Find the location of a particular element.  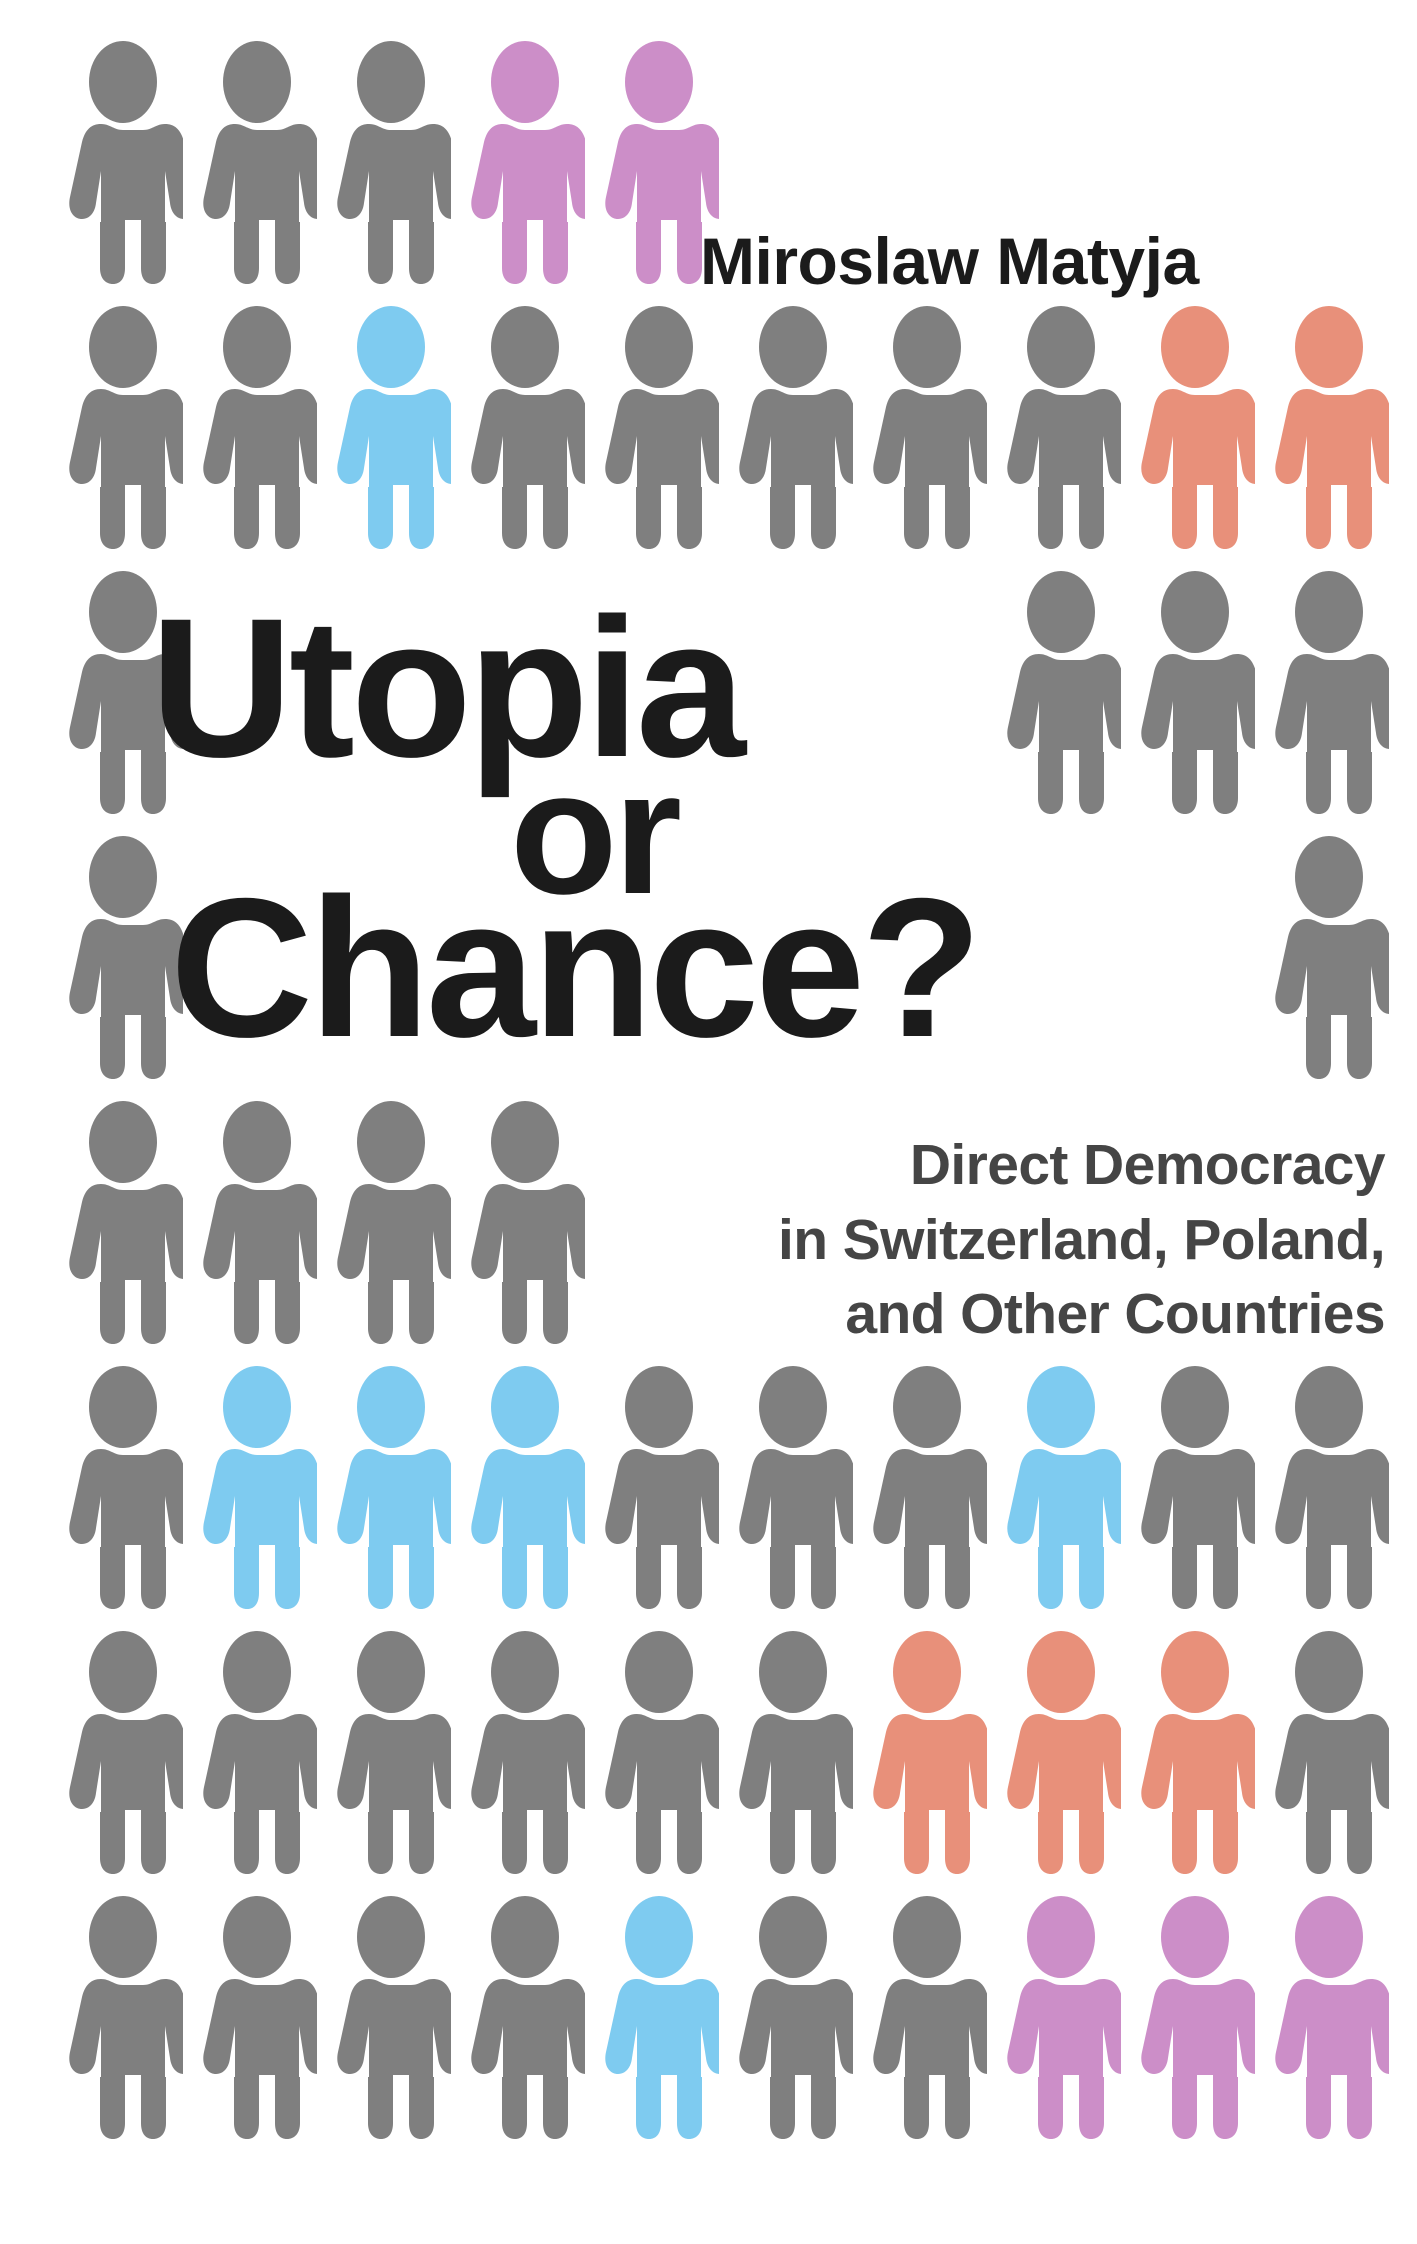

author-name: Miroslaw Matyja is located at coordinates (949, 261).